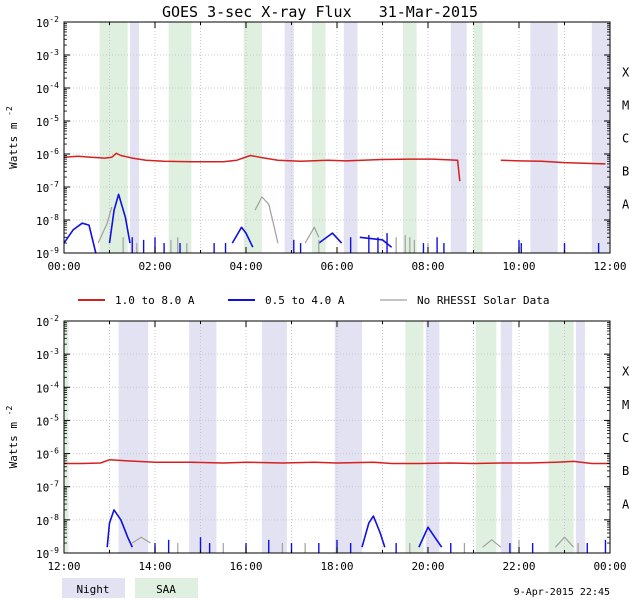  Describe the element at coordinates (155, 300) in the screenshot. I see `legend-label: 1.0 to 8.0 A` at that location.